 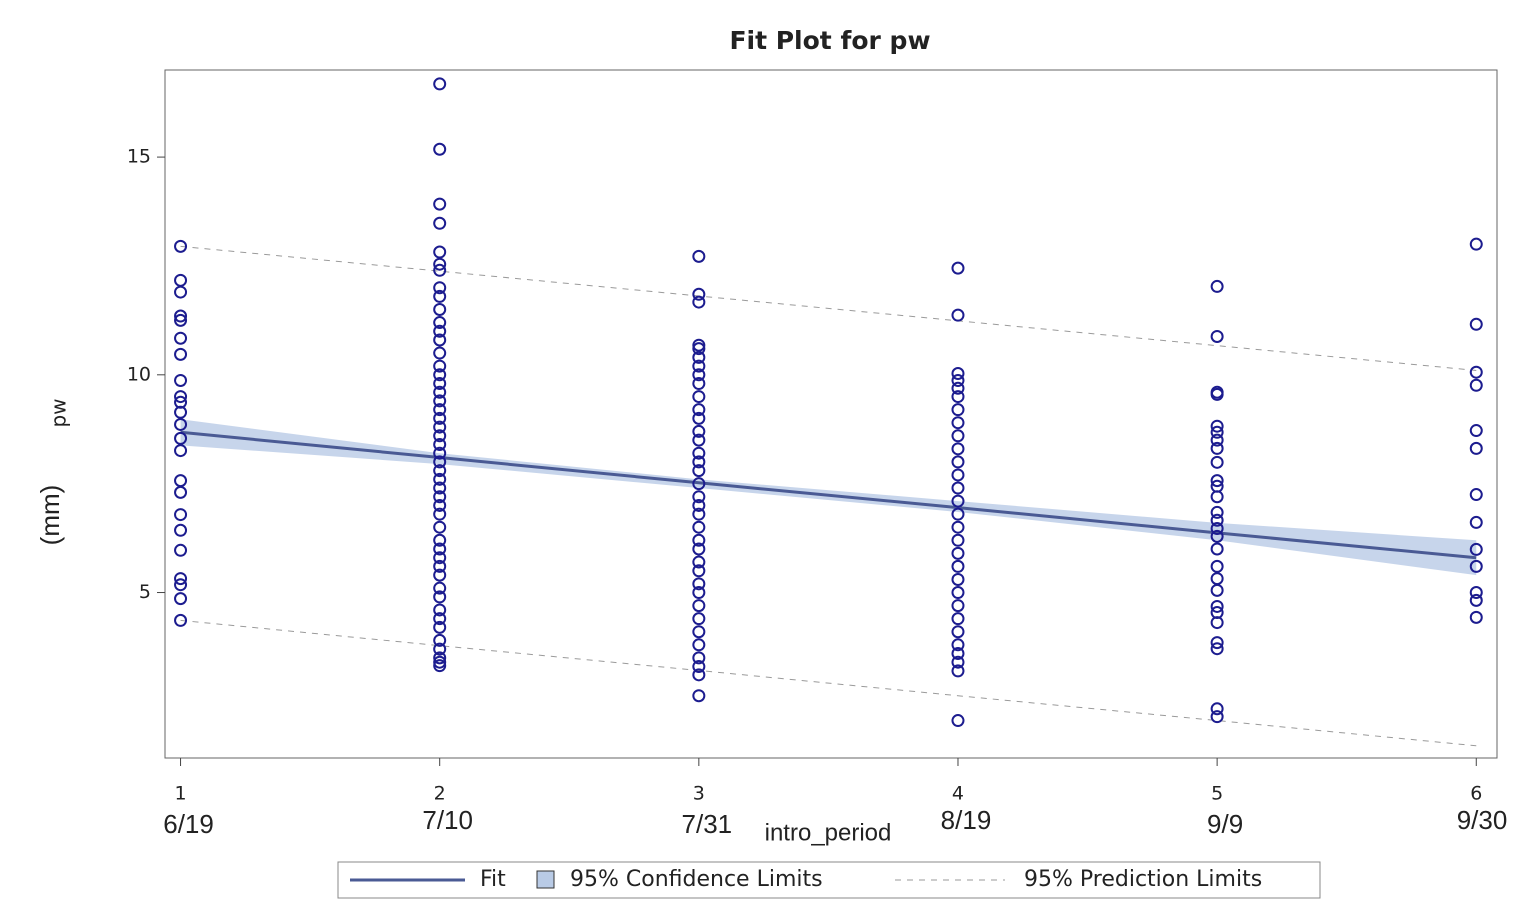 What do you see at coordinates (181, 794) in the screenshot?
I see `x-tick-label: 1` at bounding box center [181, 794].